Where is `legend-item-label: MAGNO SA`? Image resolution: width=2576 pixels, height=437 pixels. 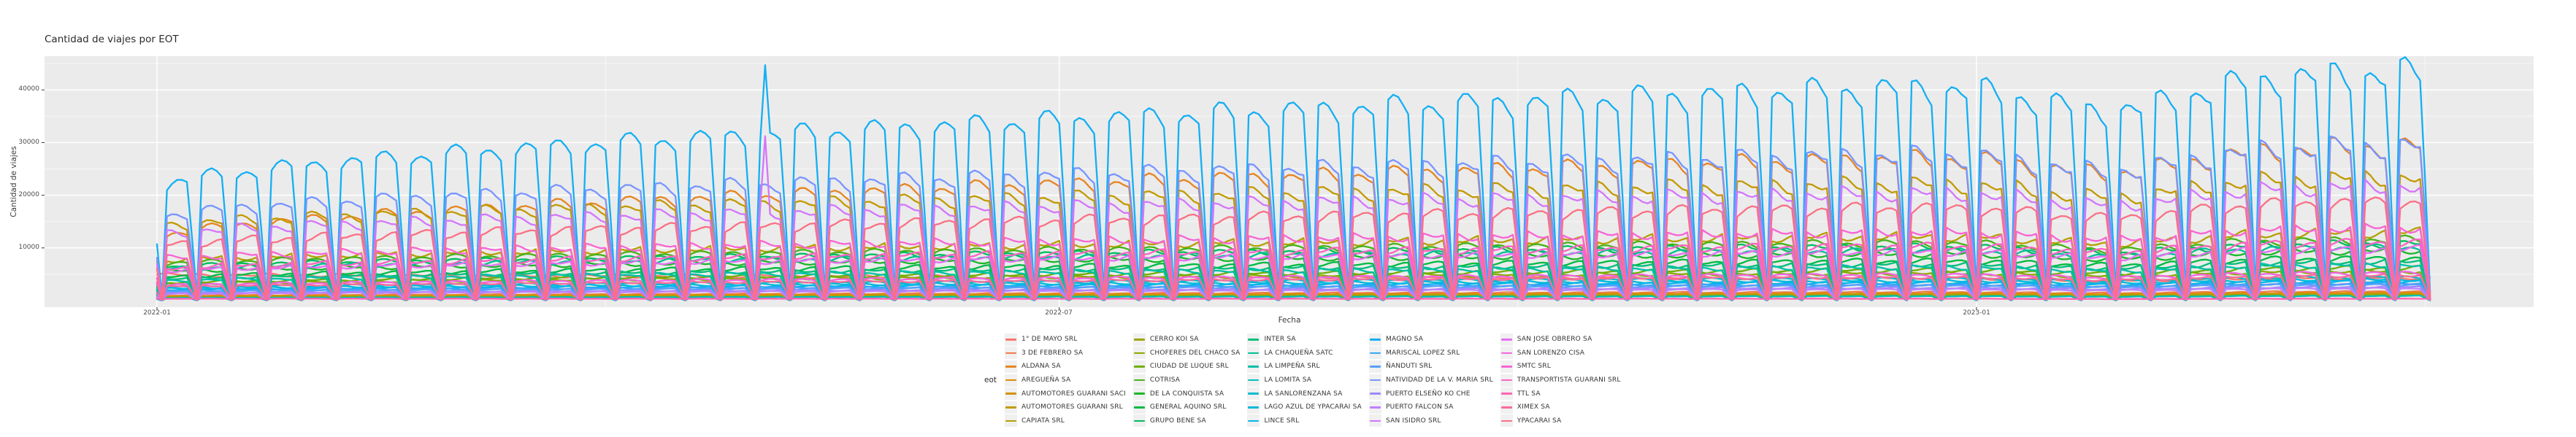
legend-item-label: MAGNO SA is located at coordinates (1405, 340).